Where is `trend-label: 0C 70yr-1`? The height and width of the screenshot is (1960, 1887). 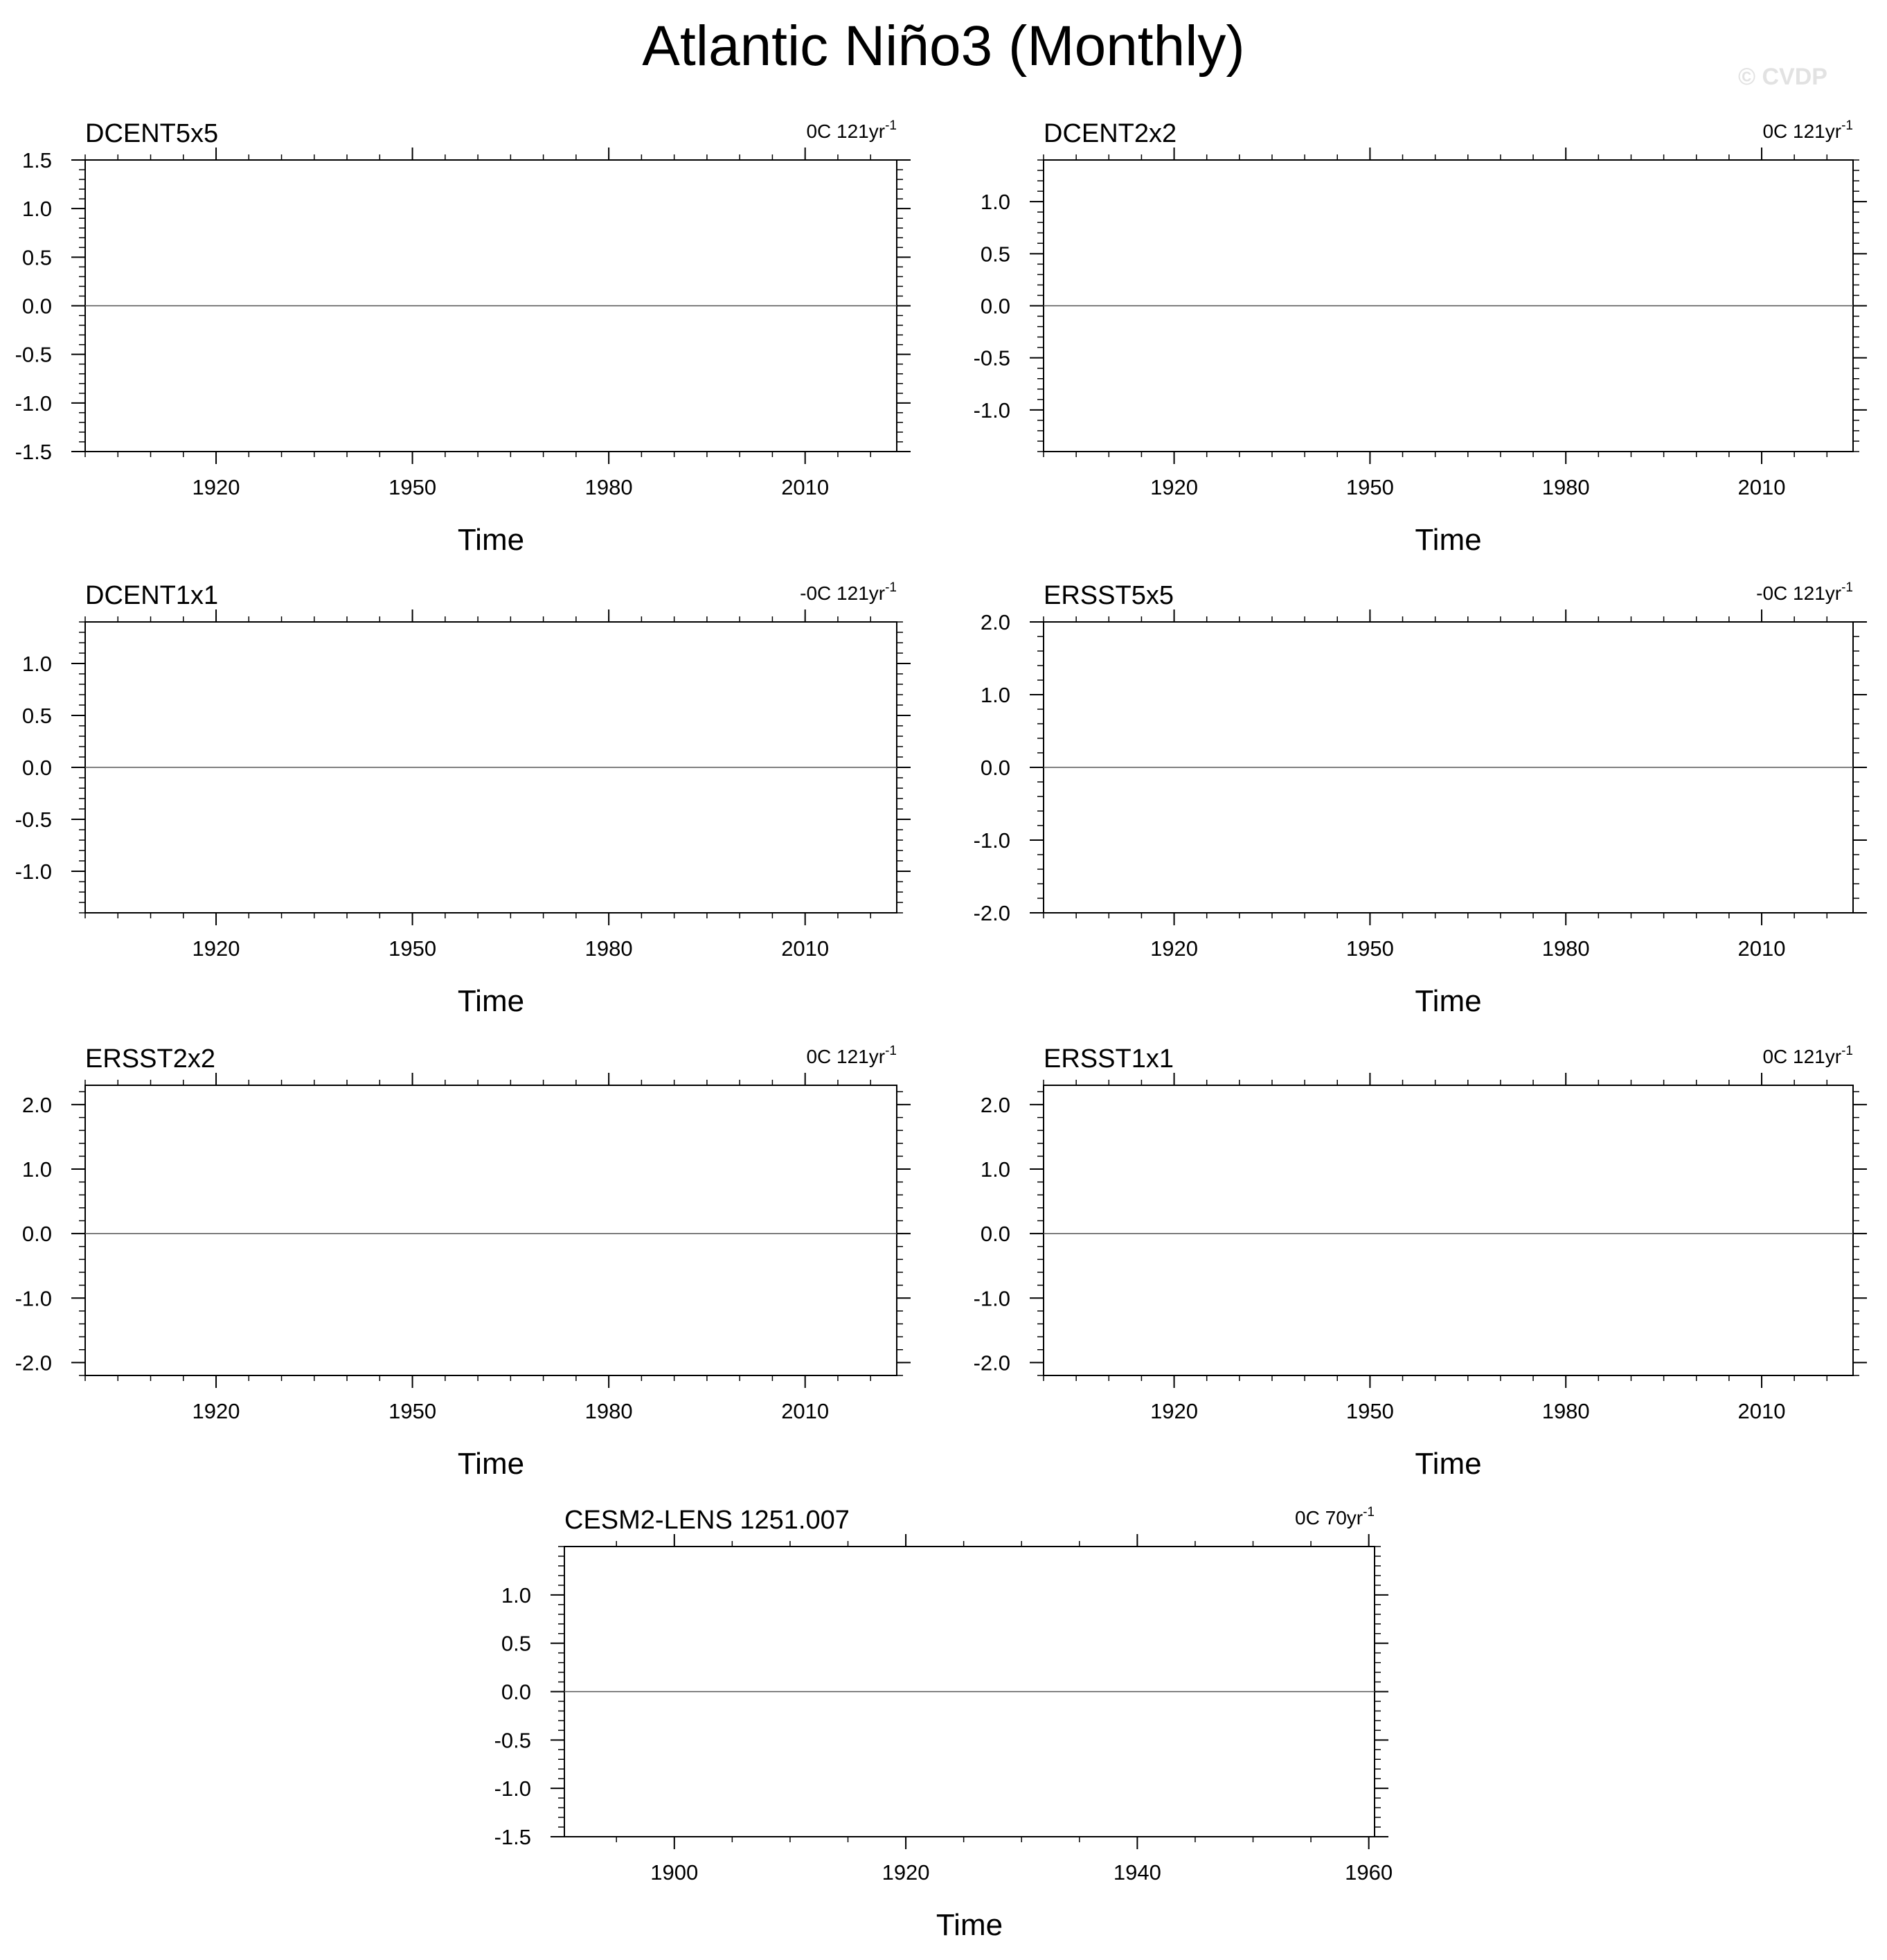
trend-label: 0C 70yr-1 is located at coordinates (1335, 1517).